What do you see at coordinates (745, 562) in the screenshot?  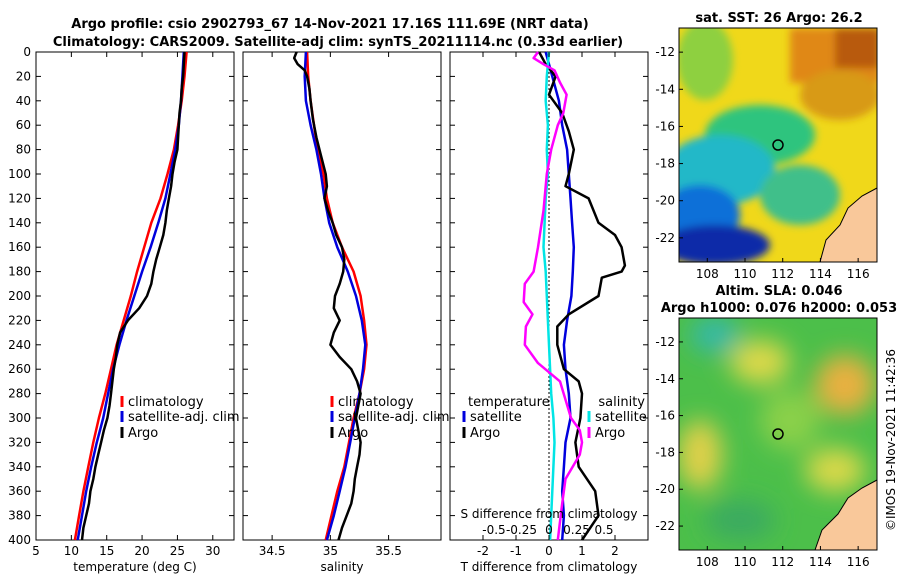 I see `map-x-tick-label: 110` at bounding box center [745, 562].